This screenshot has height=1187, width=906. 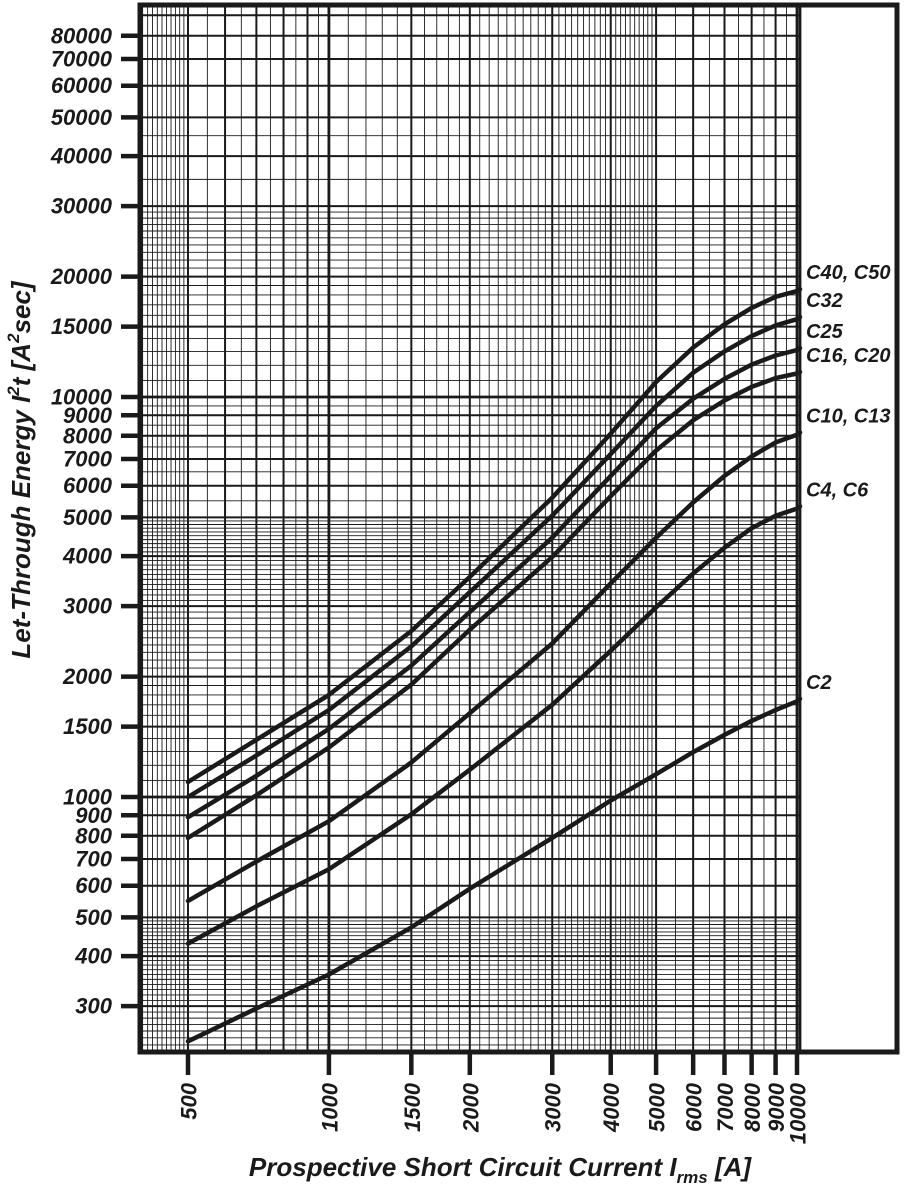 What do you see at coordinates (81, 156) in the screenshot?
I see `y-tick-label: 40000` at bounding box center [81, 156].